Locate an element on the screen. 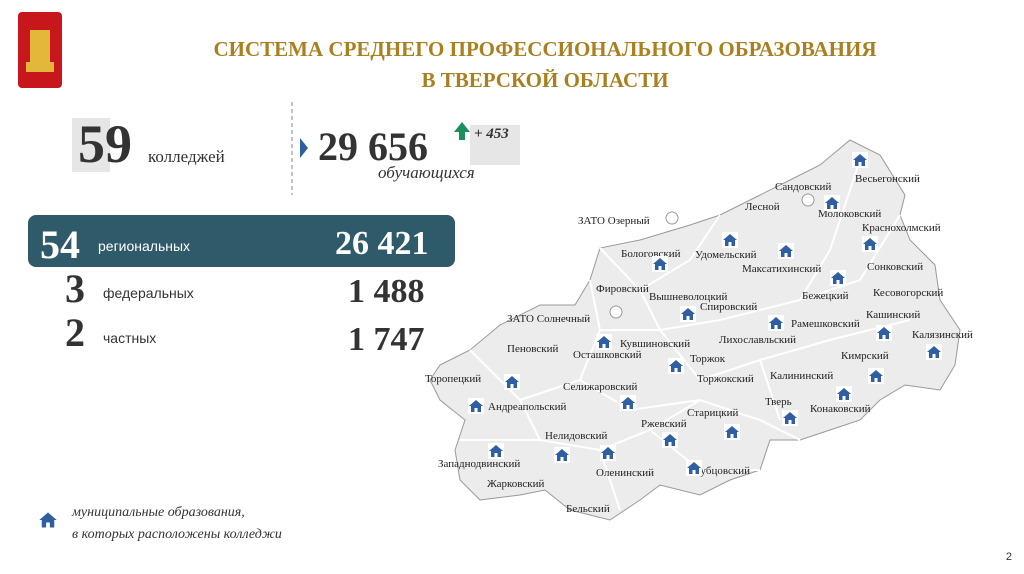  up-arrow is located at coordinates (462, 131).